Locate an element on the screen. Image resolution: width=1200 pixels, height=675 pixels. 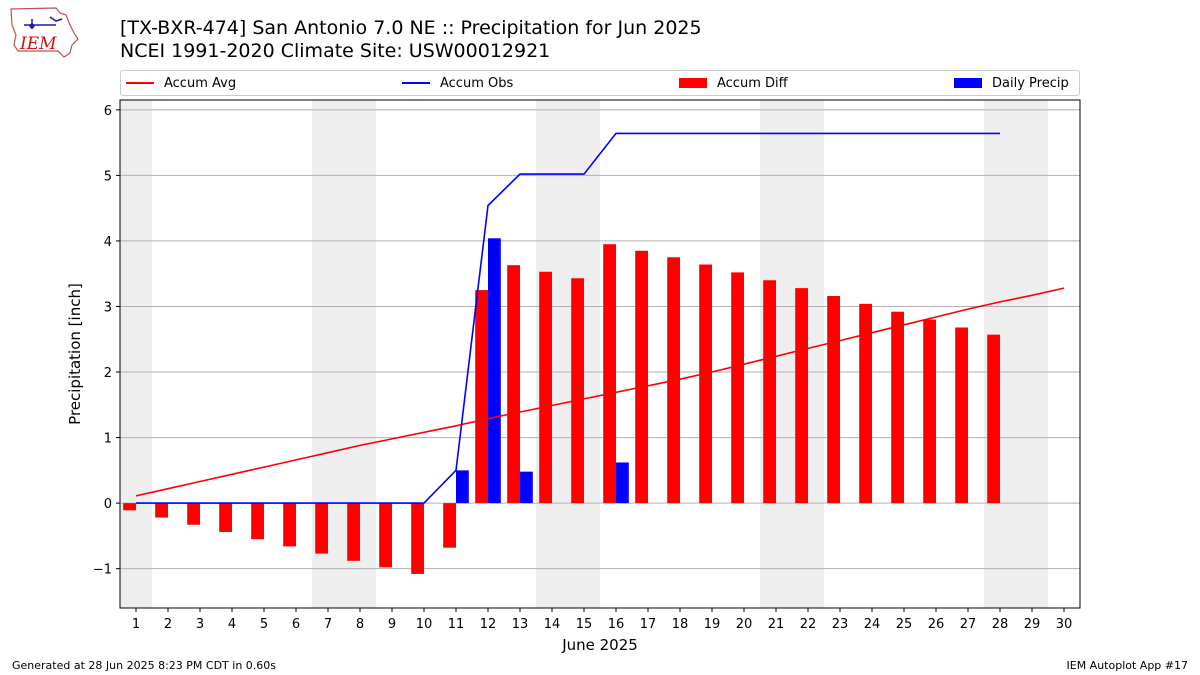
x-tick-label: 12 is located at coordinates (488, 624).